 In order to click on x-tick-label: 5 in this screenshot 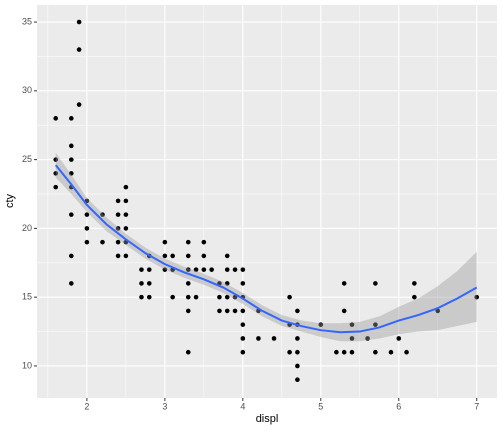, I will do `click(320, 406)`.